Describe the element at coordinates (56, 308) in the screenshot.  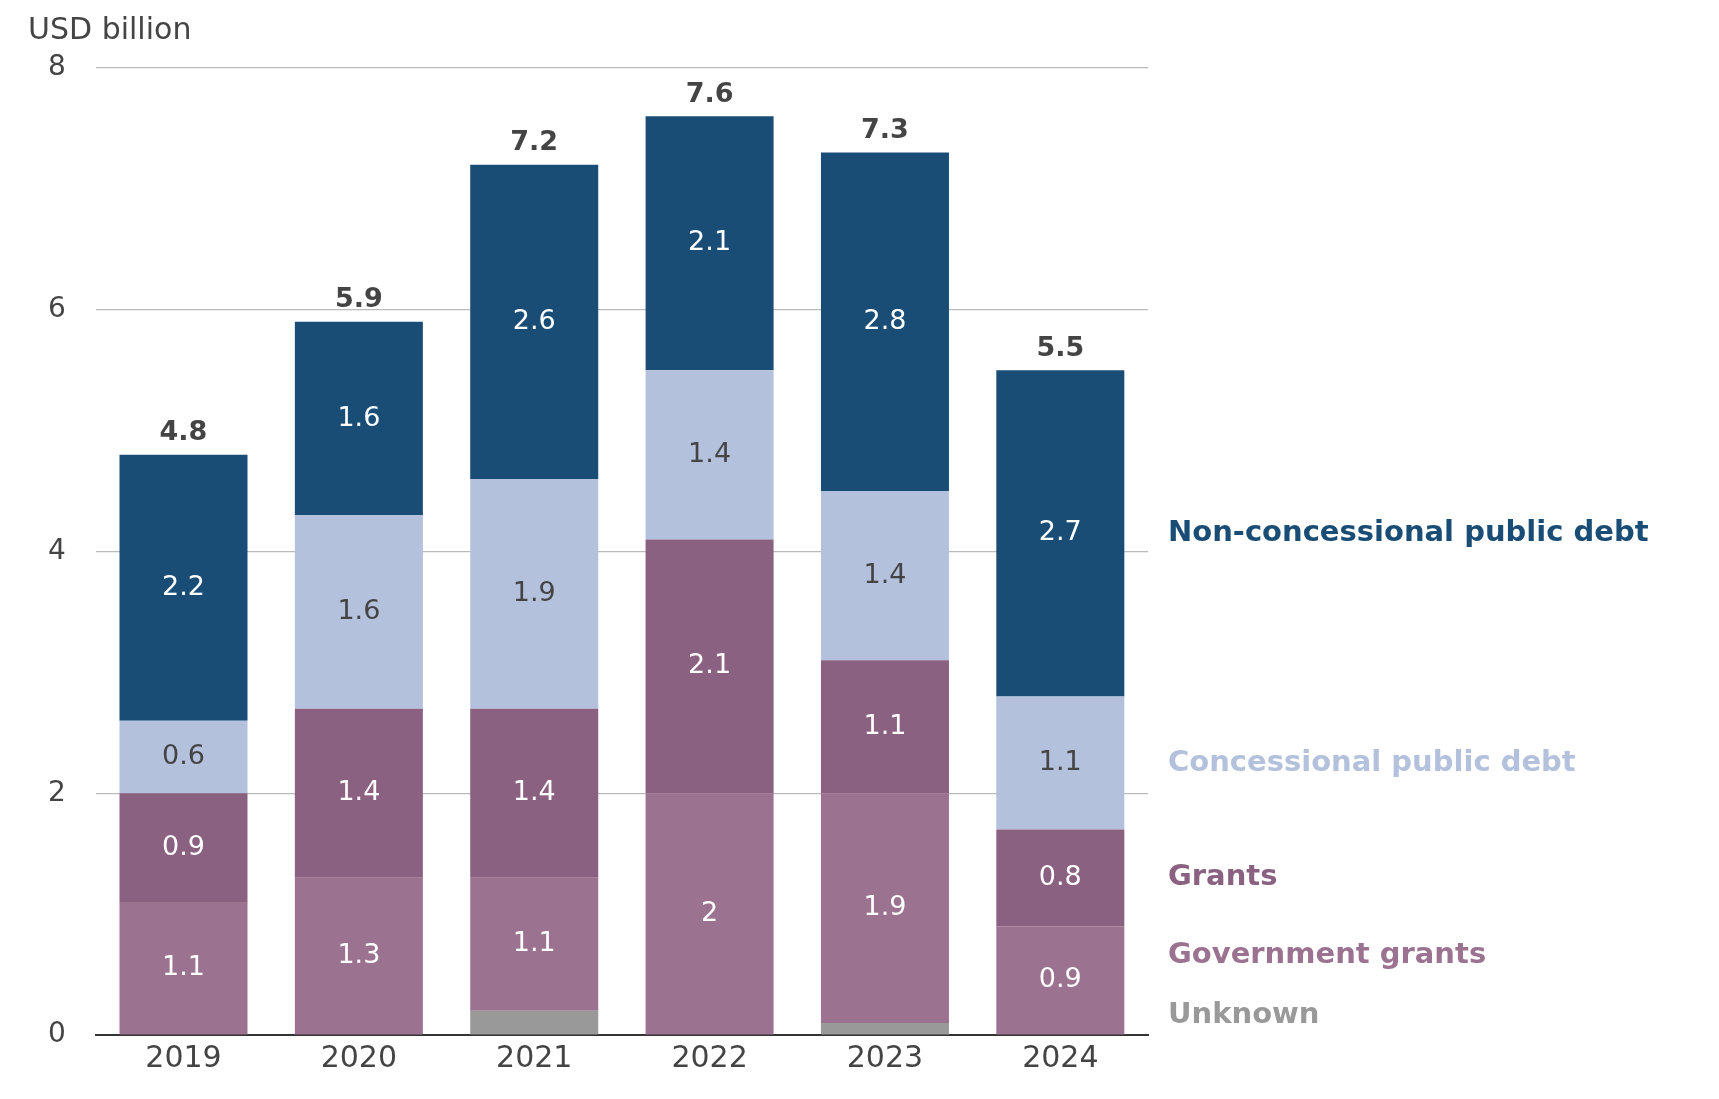
I see `y-tick-label: 6` at that location.